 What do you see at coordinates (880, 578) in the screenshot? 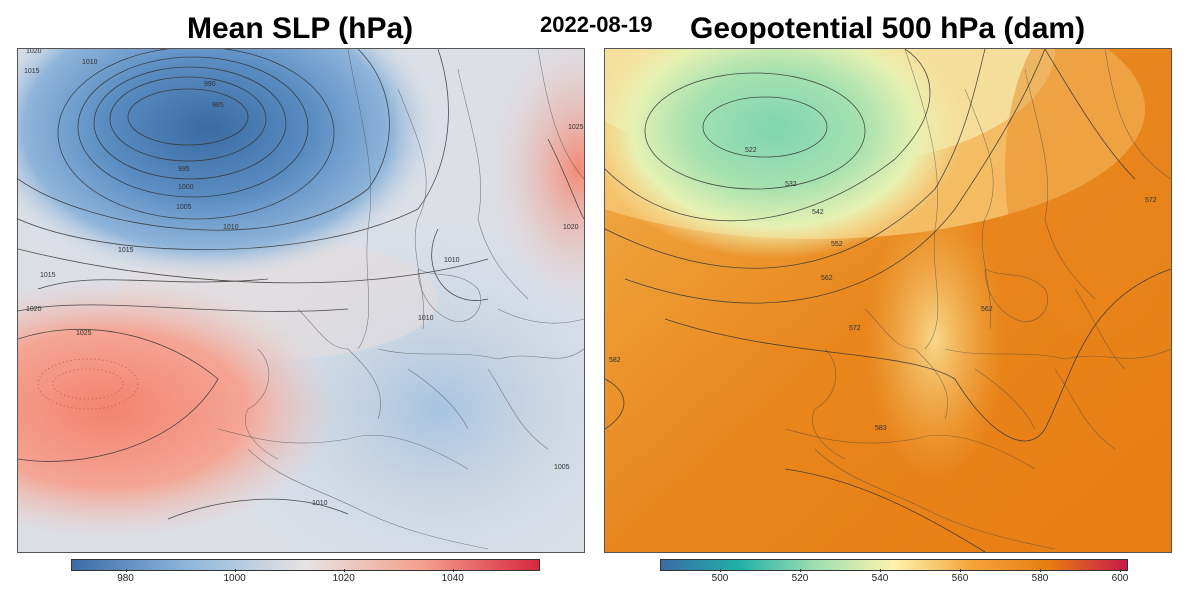
I see `colorbar-tick-label: 540` at bounding box center [880, 578].